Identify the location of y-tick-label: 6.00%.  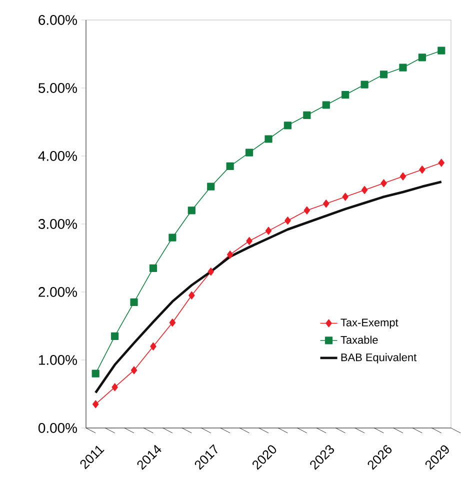
(58, 20).